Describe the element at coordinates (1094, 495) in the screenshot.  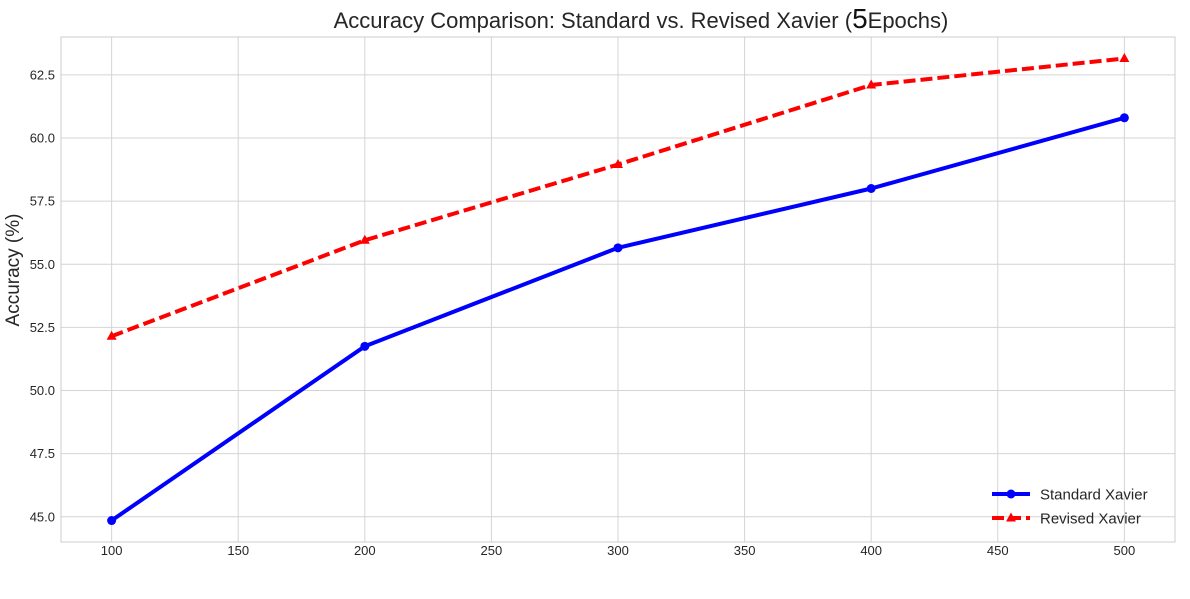
I see `legend-label-standard: Standard Xavier` at that location.